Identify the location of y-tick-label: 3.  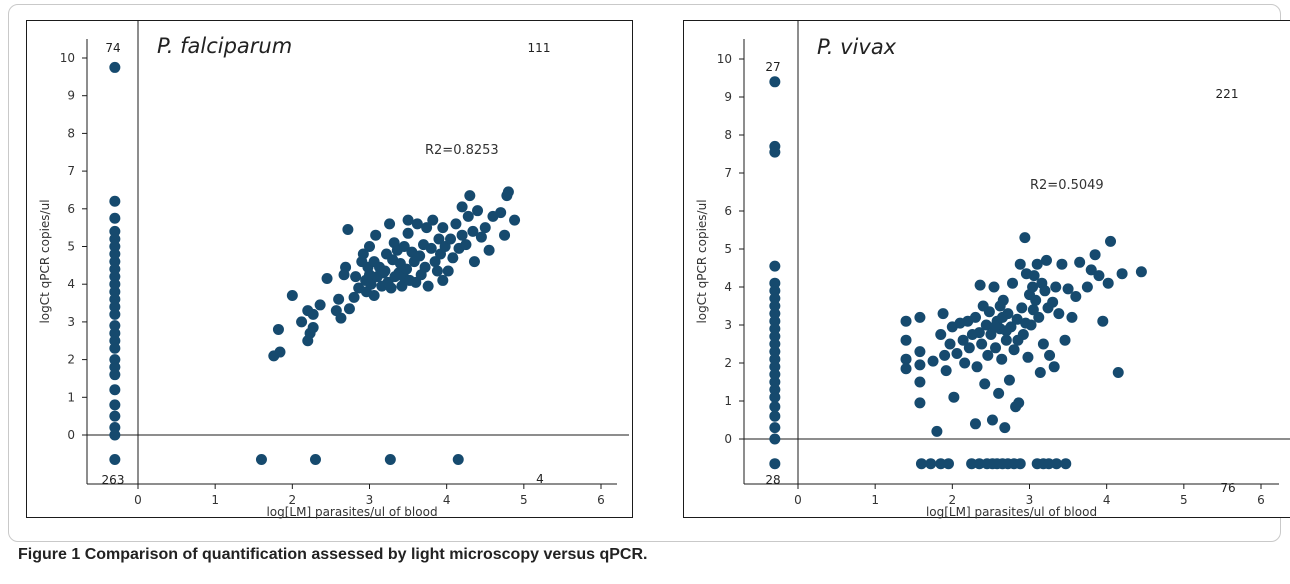
(71, 322).